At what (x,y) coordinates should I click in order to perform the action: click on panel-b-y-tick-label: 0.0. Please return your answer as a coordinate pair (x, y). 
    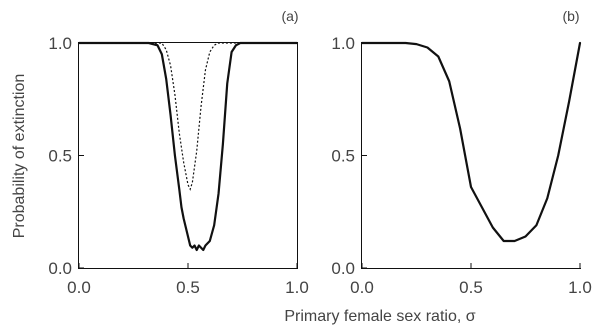
    Looking at the image, I should click on (343, 268).